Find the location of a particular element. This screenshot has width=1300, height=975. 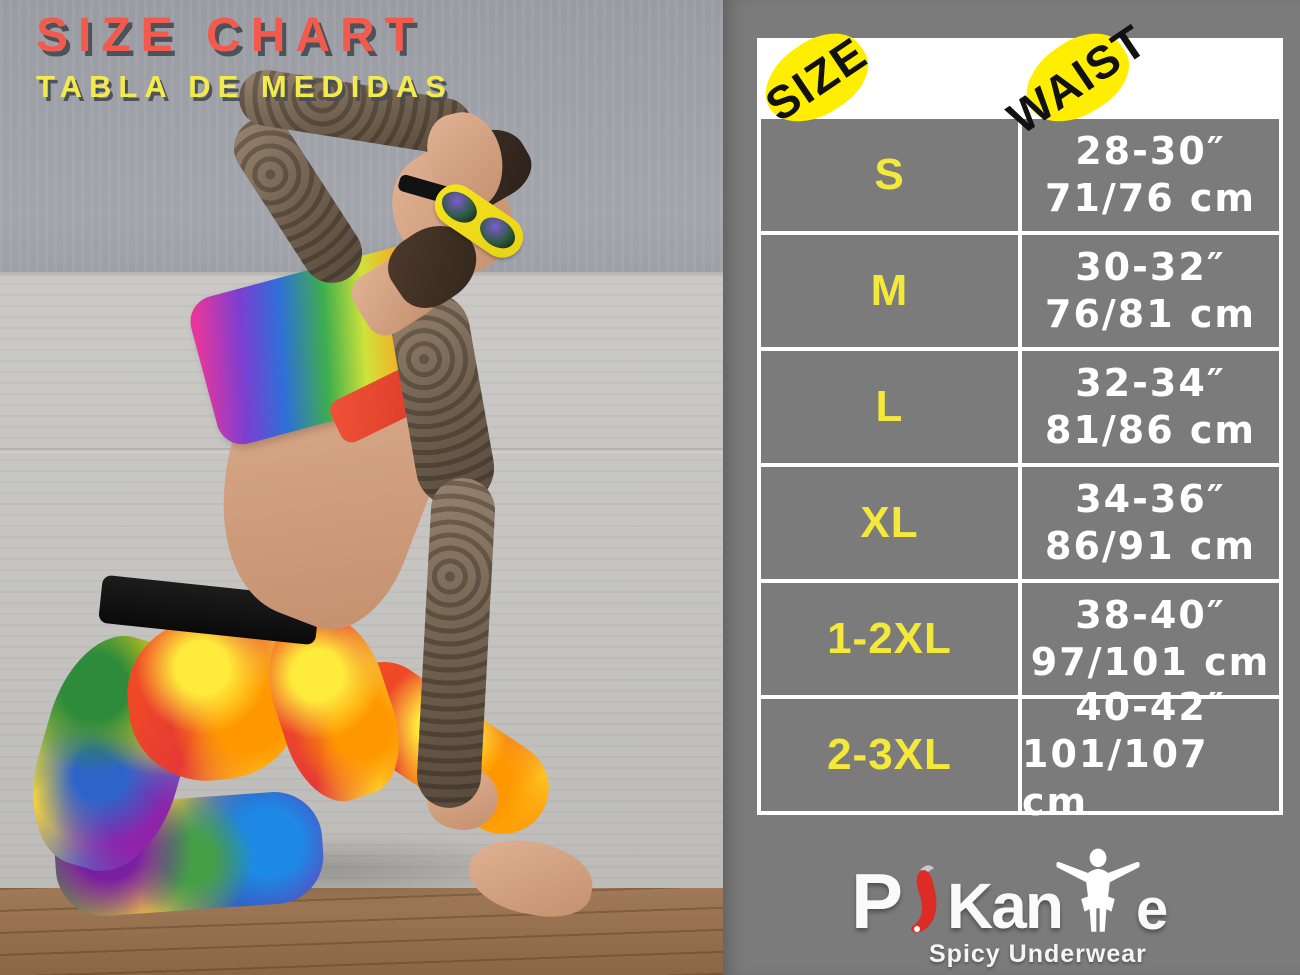

waist-cell-xl: 34-36″ 86/91 cm is located at coordinates (1150, 523).